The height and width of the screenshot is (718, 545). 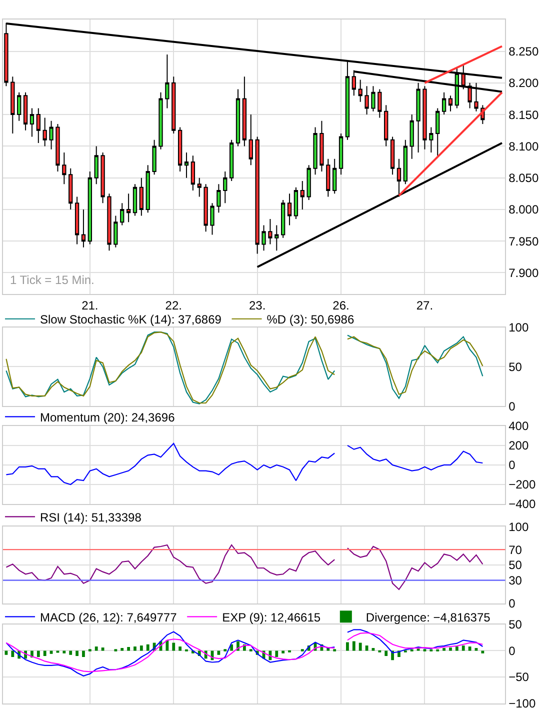 What do you see at coordinates (515, 580) in the screenshot?
I see `y-tick-label: 30` at bounding box center [515, 580].